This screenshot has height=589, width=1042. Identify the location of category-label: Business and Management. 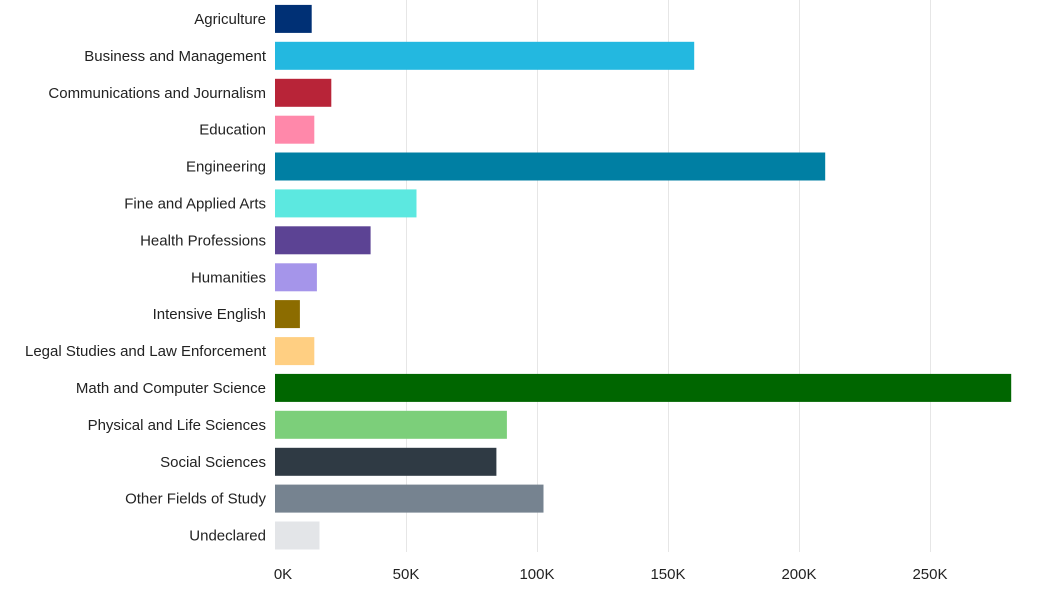
(175, 56).